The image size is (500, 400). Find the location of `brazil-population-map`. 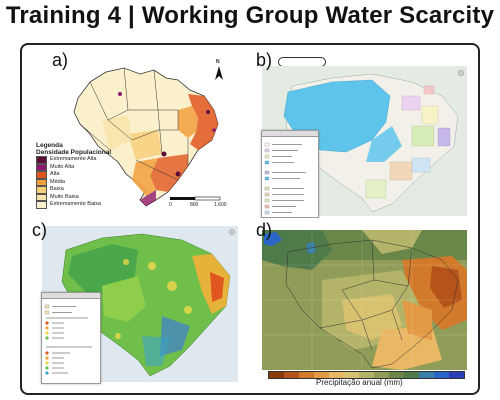

brazil-population-map is located at coordinates (146, 137).